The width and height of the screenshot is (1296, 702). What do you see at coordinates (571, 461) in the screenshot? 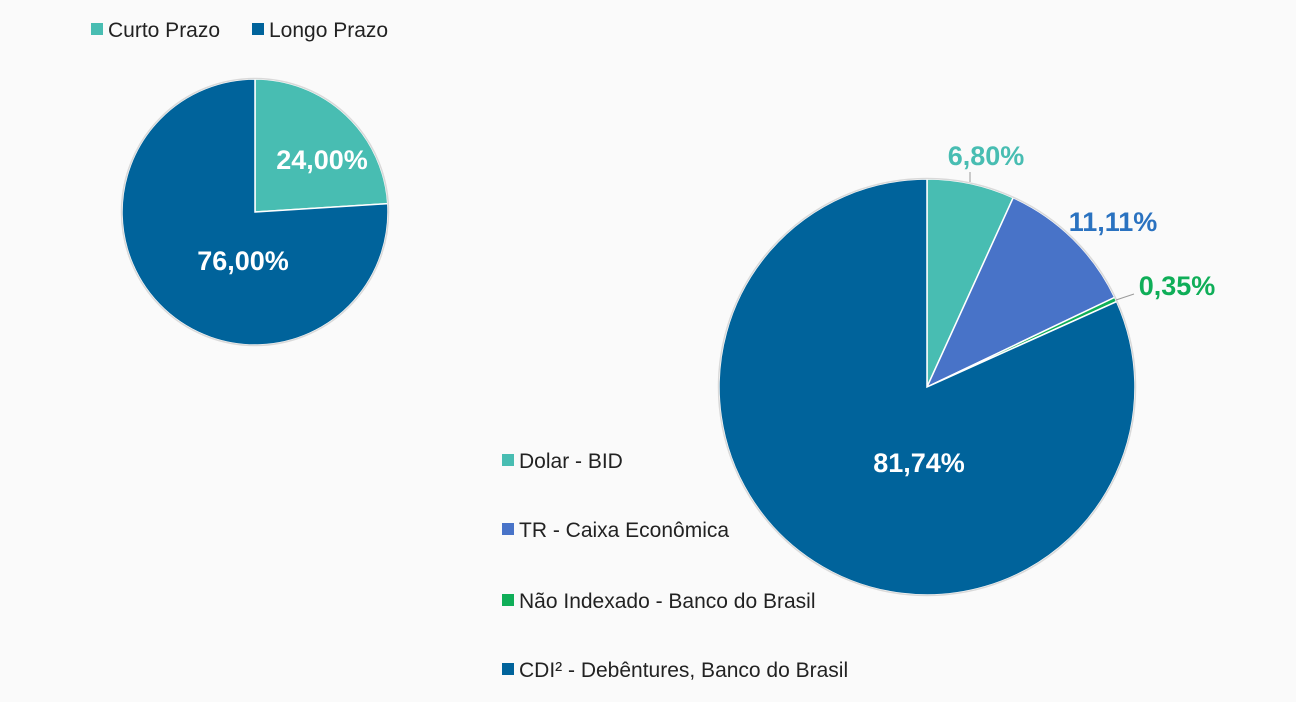
I see `legend-label-dolar-bid: Dolar - BID` at bounding box center [571, 461].